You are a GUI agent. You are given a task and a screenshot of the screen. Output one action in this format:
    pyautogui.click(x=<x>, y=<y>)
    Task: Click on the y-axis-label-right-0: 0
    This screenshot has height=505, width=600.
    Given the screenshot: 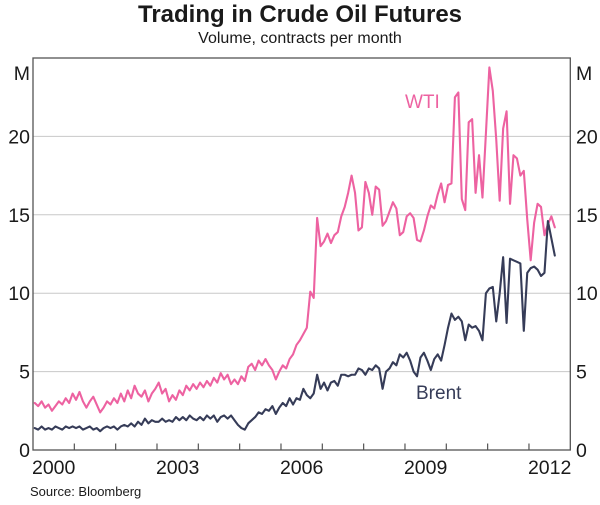 What is the action you would take?
    pyautogui.click(x=581, y=451)
    